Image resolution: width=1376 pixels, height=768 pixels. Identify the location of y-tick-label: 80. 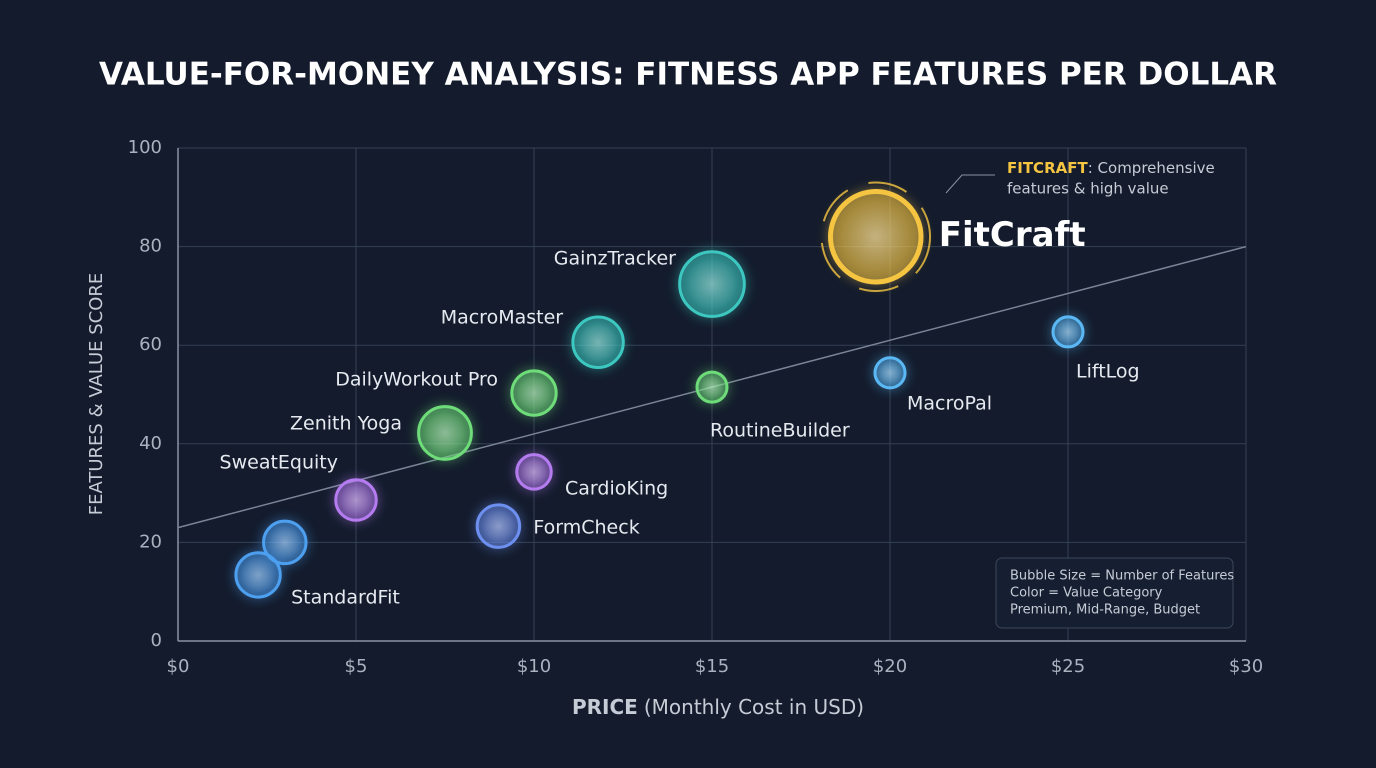
(150, 246).